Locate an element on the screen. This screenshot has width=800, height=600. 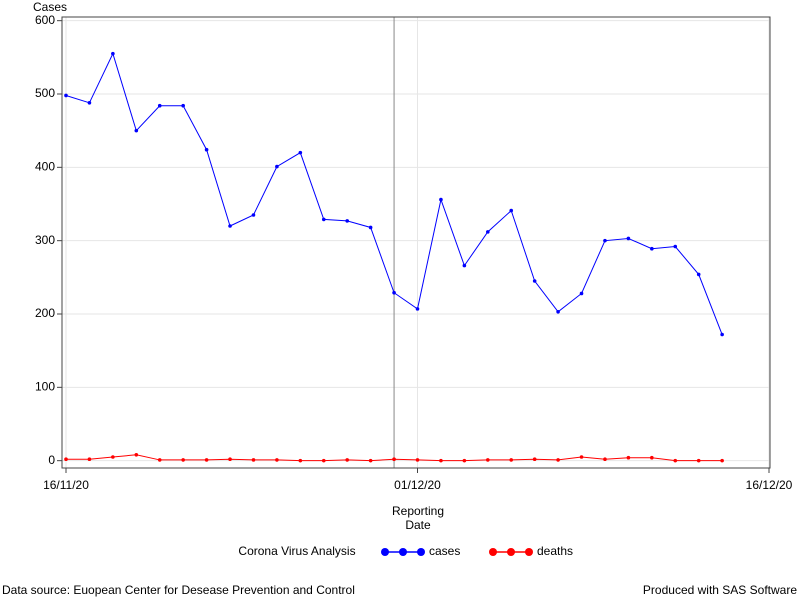
legend-label: deaths is located at coordinates (555, 551).